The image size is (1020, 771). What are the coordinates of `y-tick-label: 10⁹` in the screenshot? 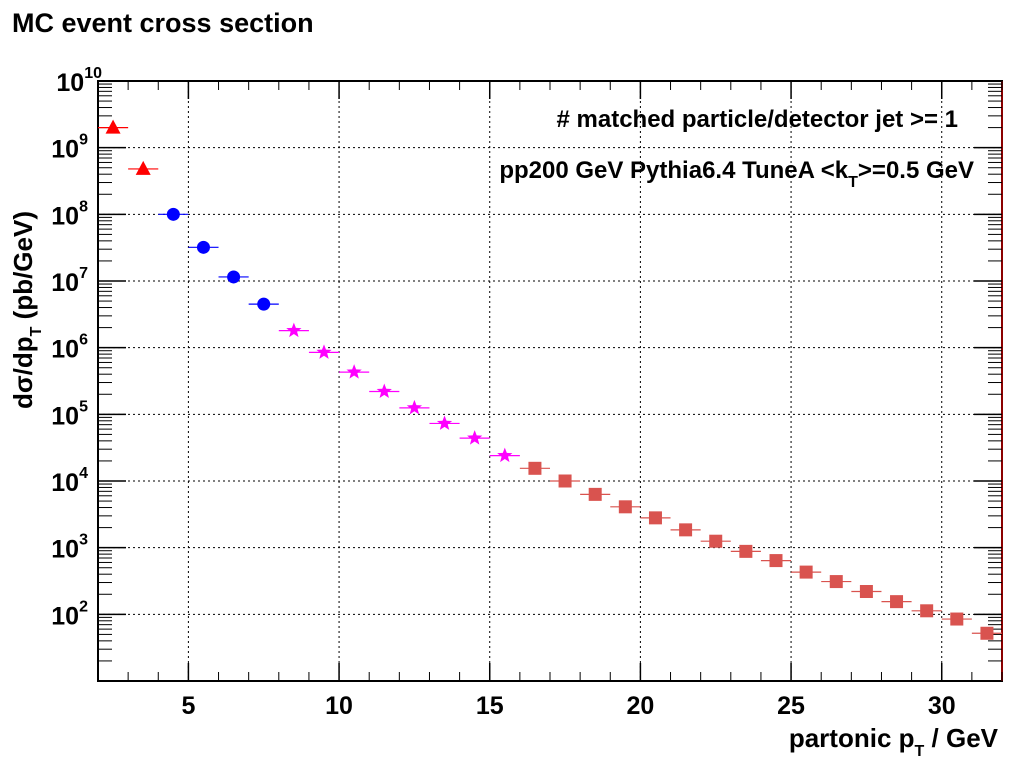 It's located at (69, 148).